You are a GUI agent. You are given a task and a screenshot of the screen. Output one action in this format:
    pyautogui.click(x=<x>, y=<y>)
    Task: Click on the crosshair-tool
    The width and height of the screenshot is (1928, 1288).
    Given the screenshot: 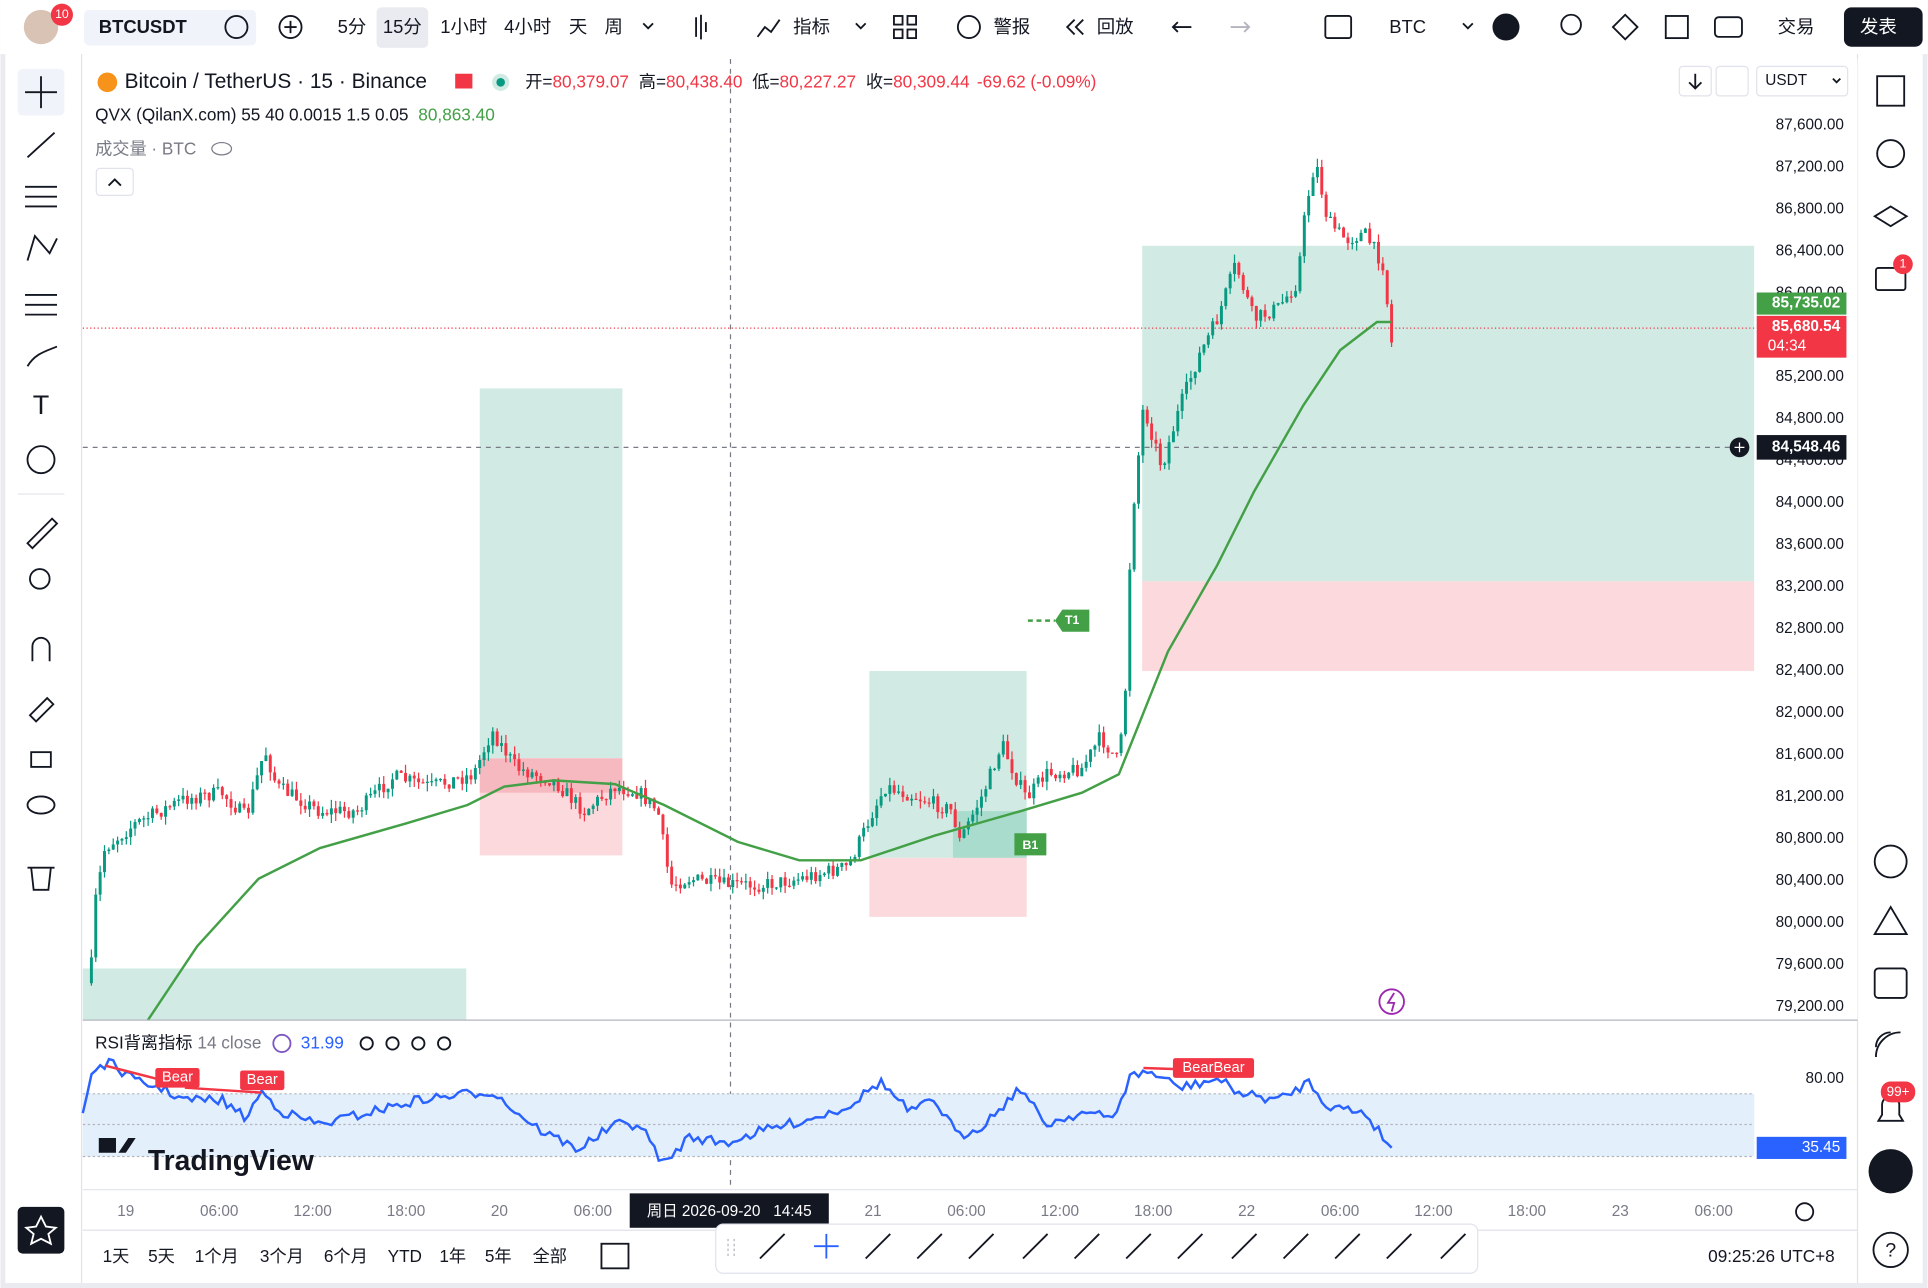 What is the action you would take?
    pyautogui.click(x=41, y=92)
    